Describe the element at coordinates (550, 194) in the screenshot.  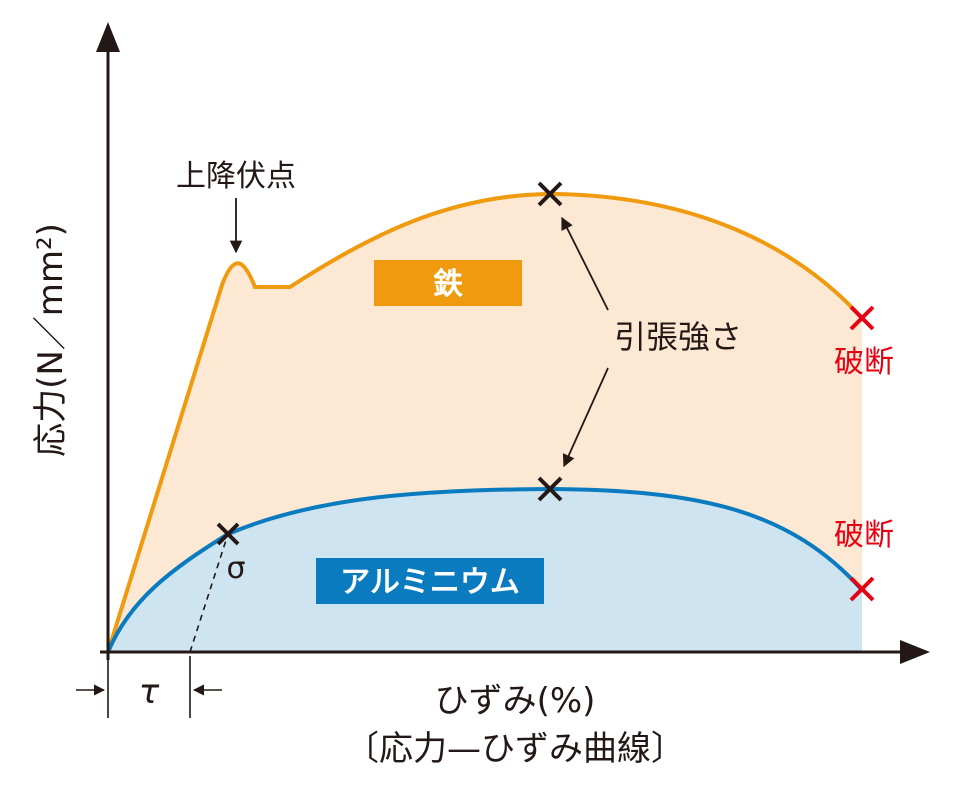
I see `iron-tensile-cross` at that location.